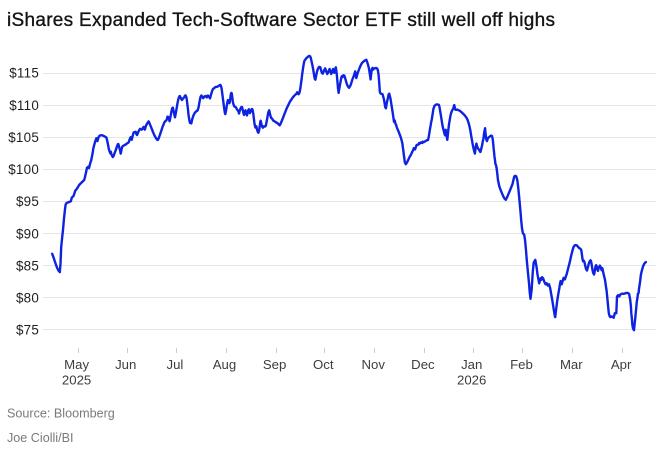  Describe the element at coordinates (521, 364) in the screenshot. I see `svg-text: Feb` at that location.